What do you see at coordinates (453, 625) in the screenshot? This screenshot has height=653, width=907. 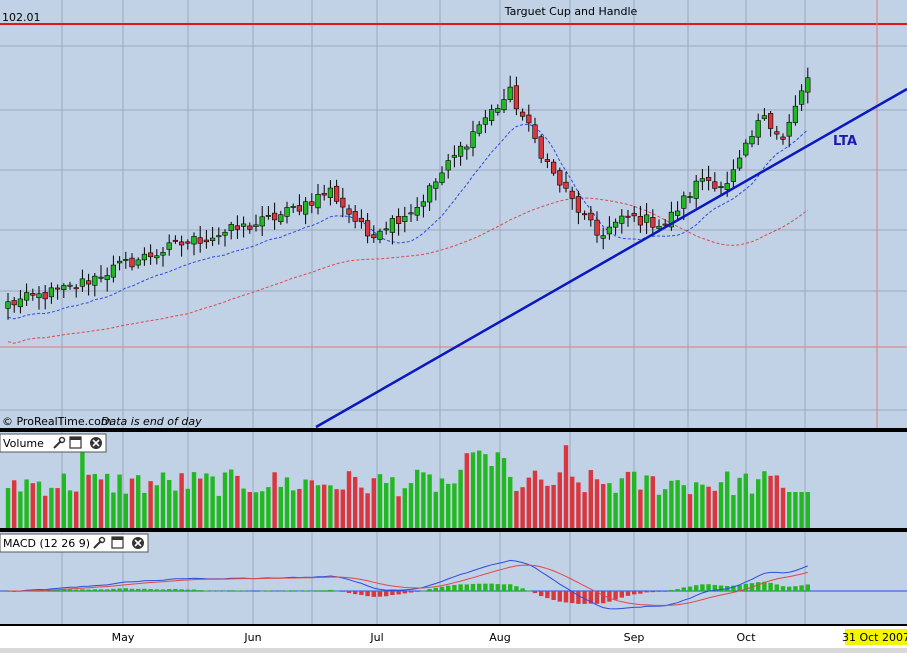 I see `x-axis-bar` at bounding box center [453, 625].